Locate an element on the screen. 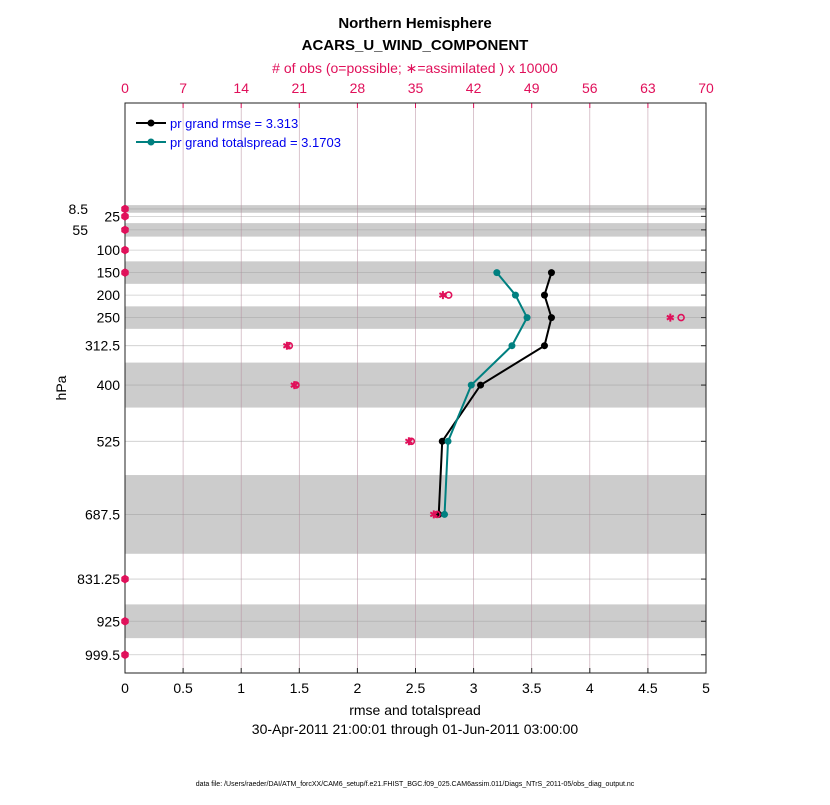 The image size is (830, 805). x-tick-label: 5 is located at coordinates (706, 688).